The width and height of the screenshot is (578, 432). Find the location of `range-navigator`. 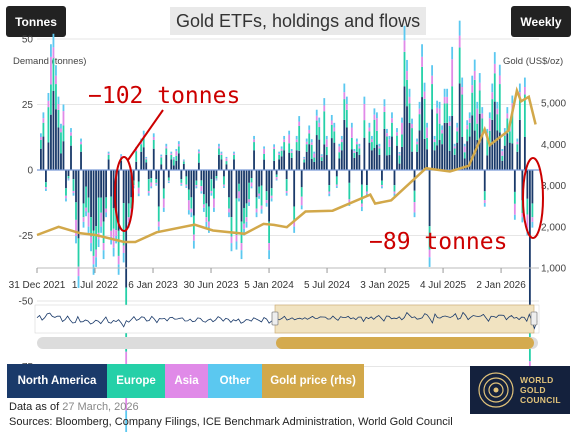

range-navigator is located at coordinates (287, 319).